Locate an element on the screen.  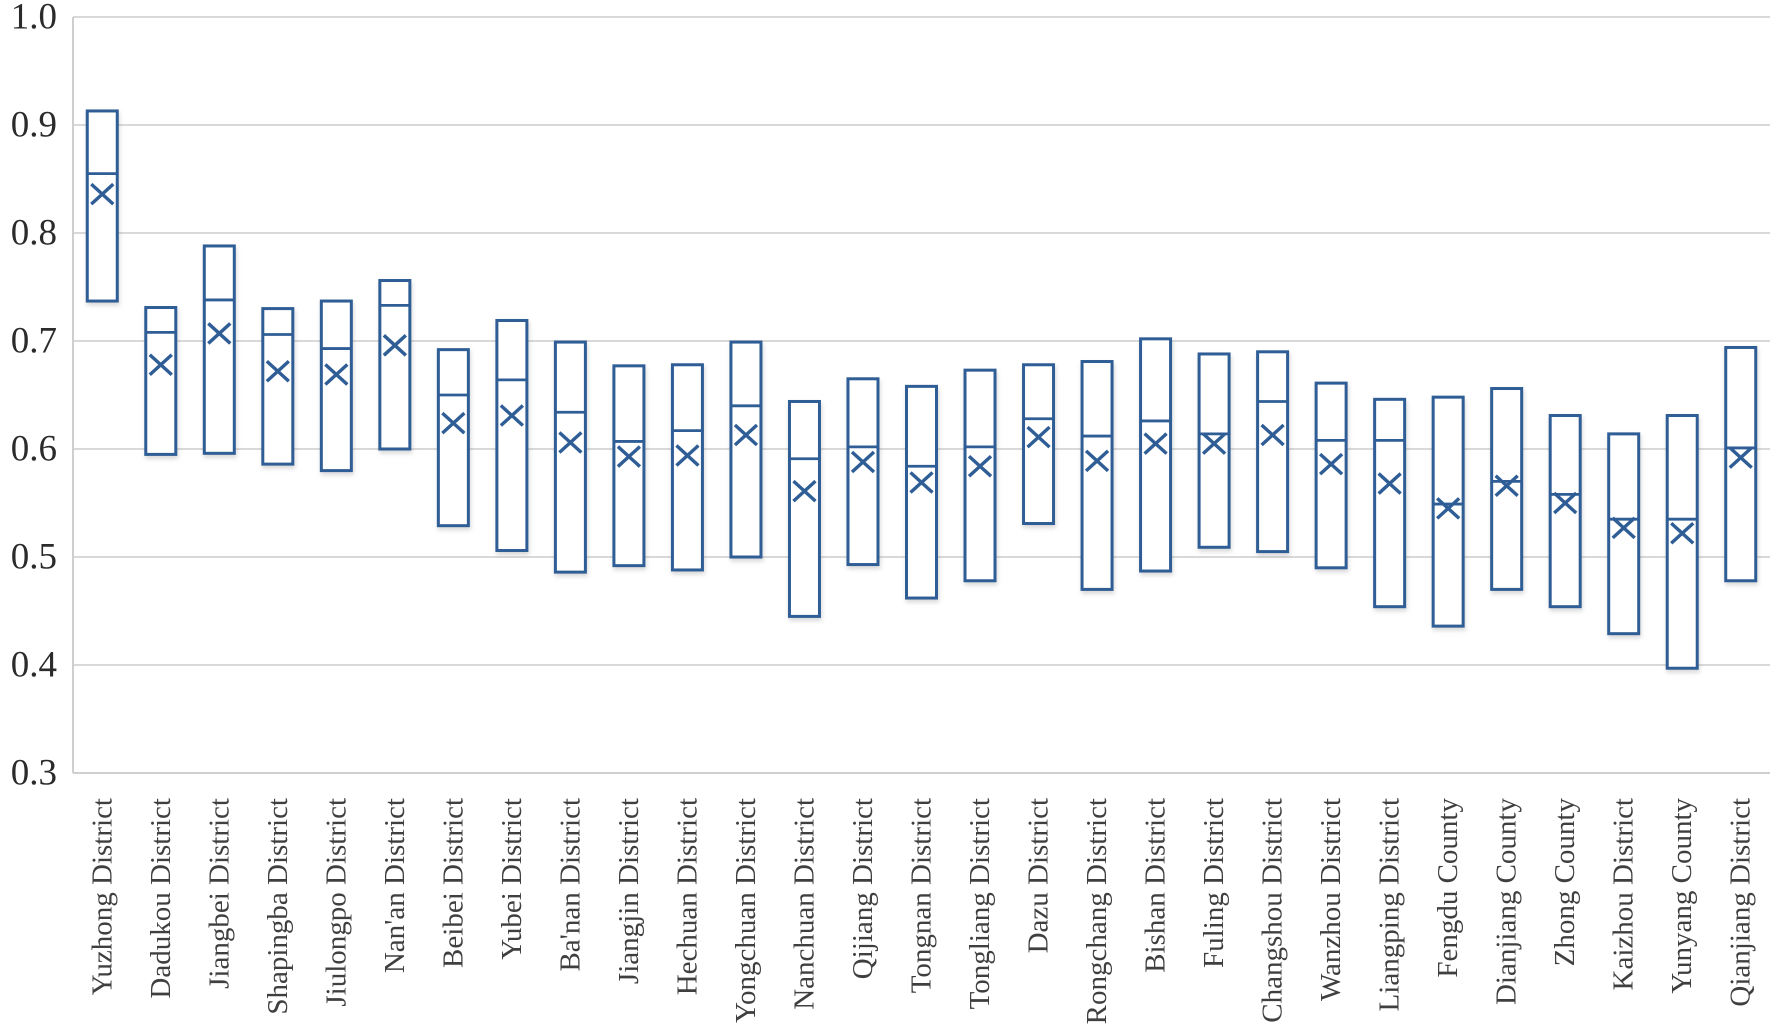
box-Yongchuan District is located at coordinates (746, 449).